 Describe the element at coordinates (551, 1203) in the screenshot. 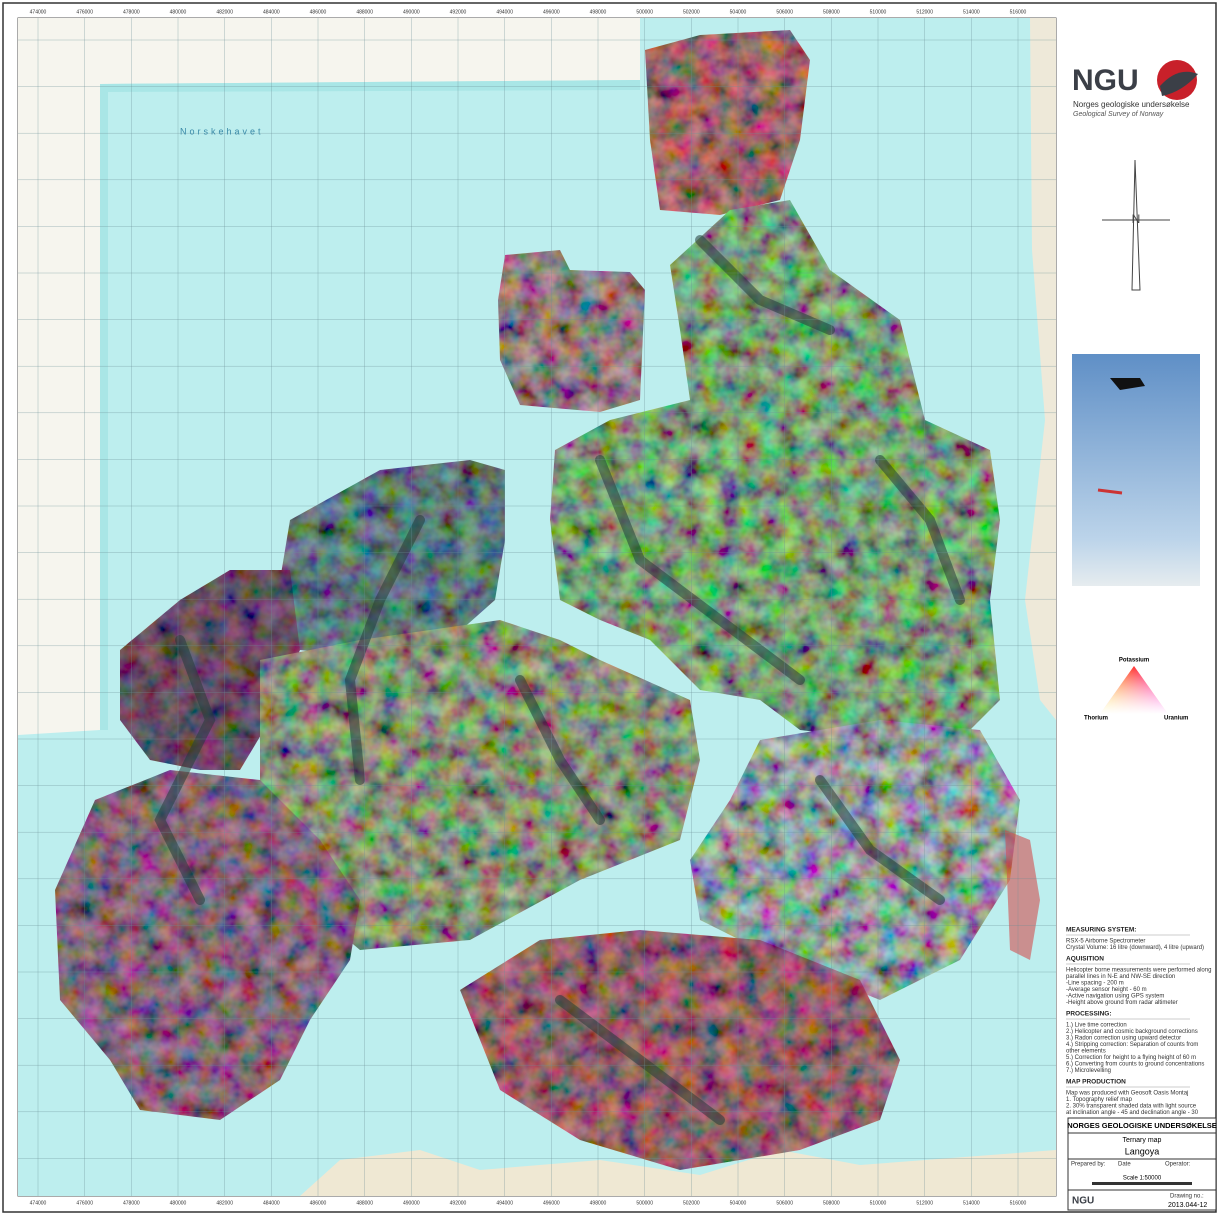

I see `x-coordinate-label: 496000` at that location.